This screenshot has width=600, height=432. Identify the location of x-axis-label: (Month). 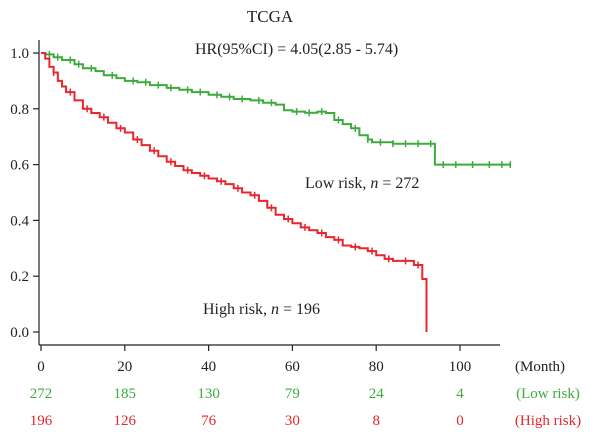
(540, 367).